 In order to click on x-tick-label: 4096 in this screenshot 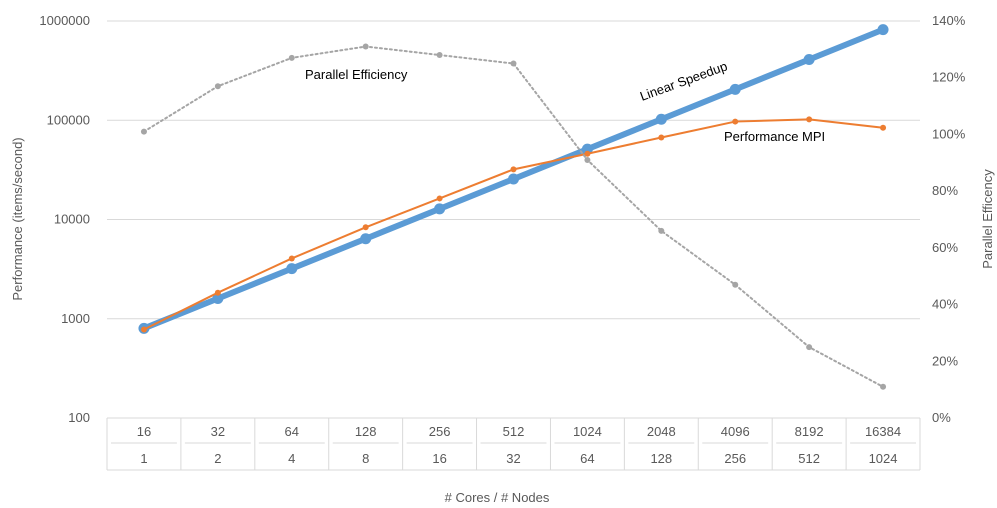, I will do `click(735, 431)`.